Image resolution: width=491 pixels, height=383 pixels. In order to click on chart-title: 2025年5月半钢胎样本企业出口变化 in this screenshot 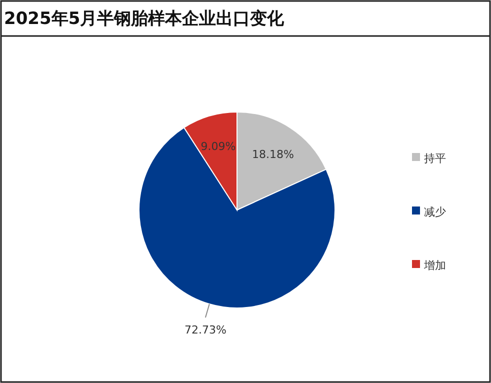, I will do `click(145, 19)`.